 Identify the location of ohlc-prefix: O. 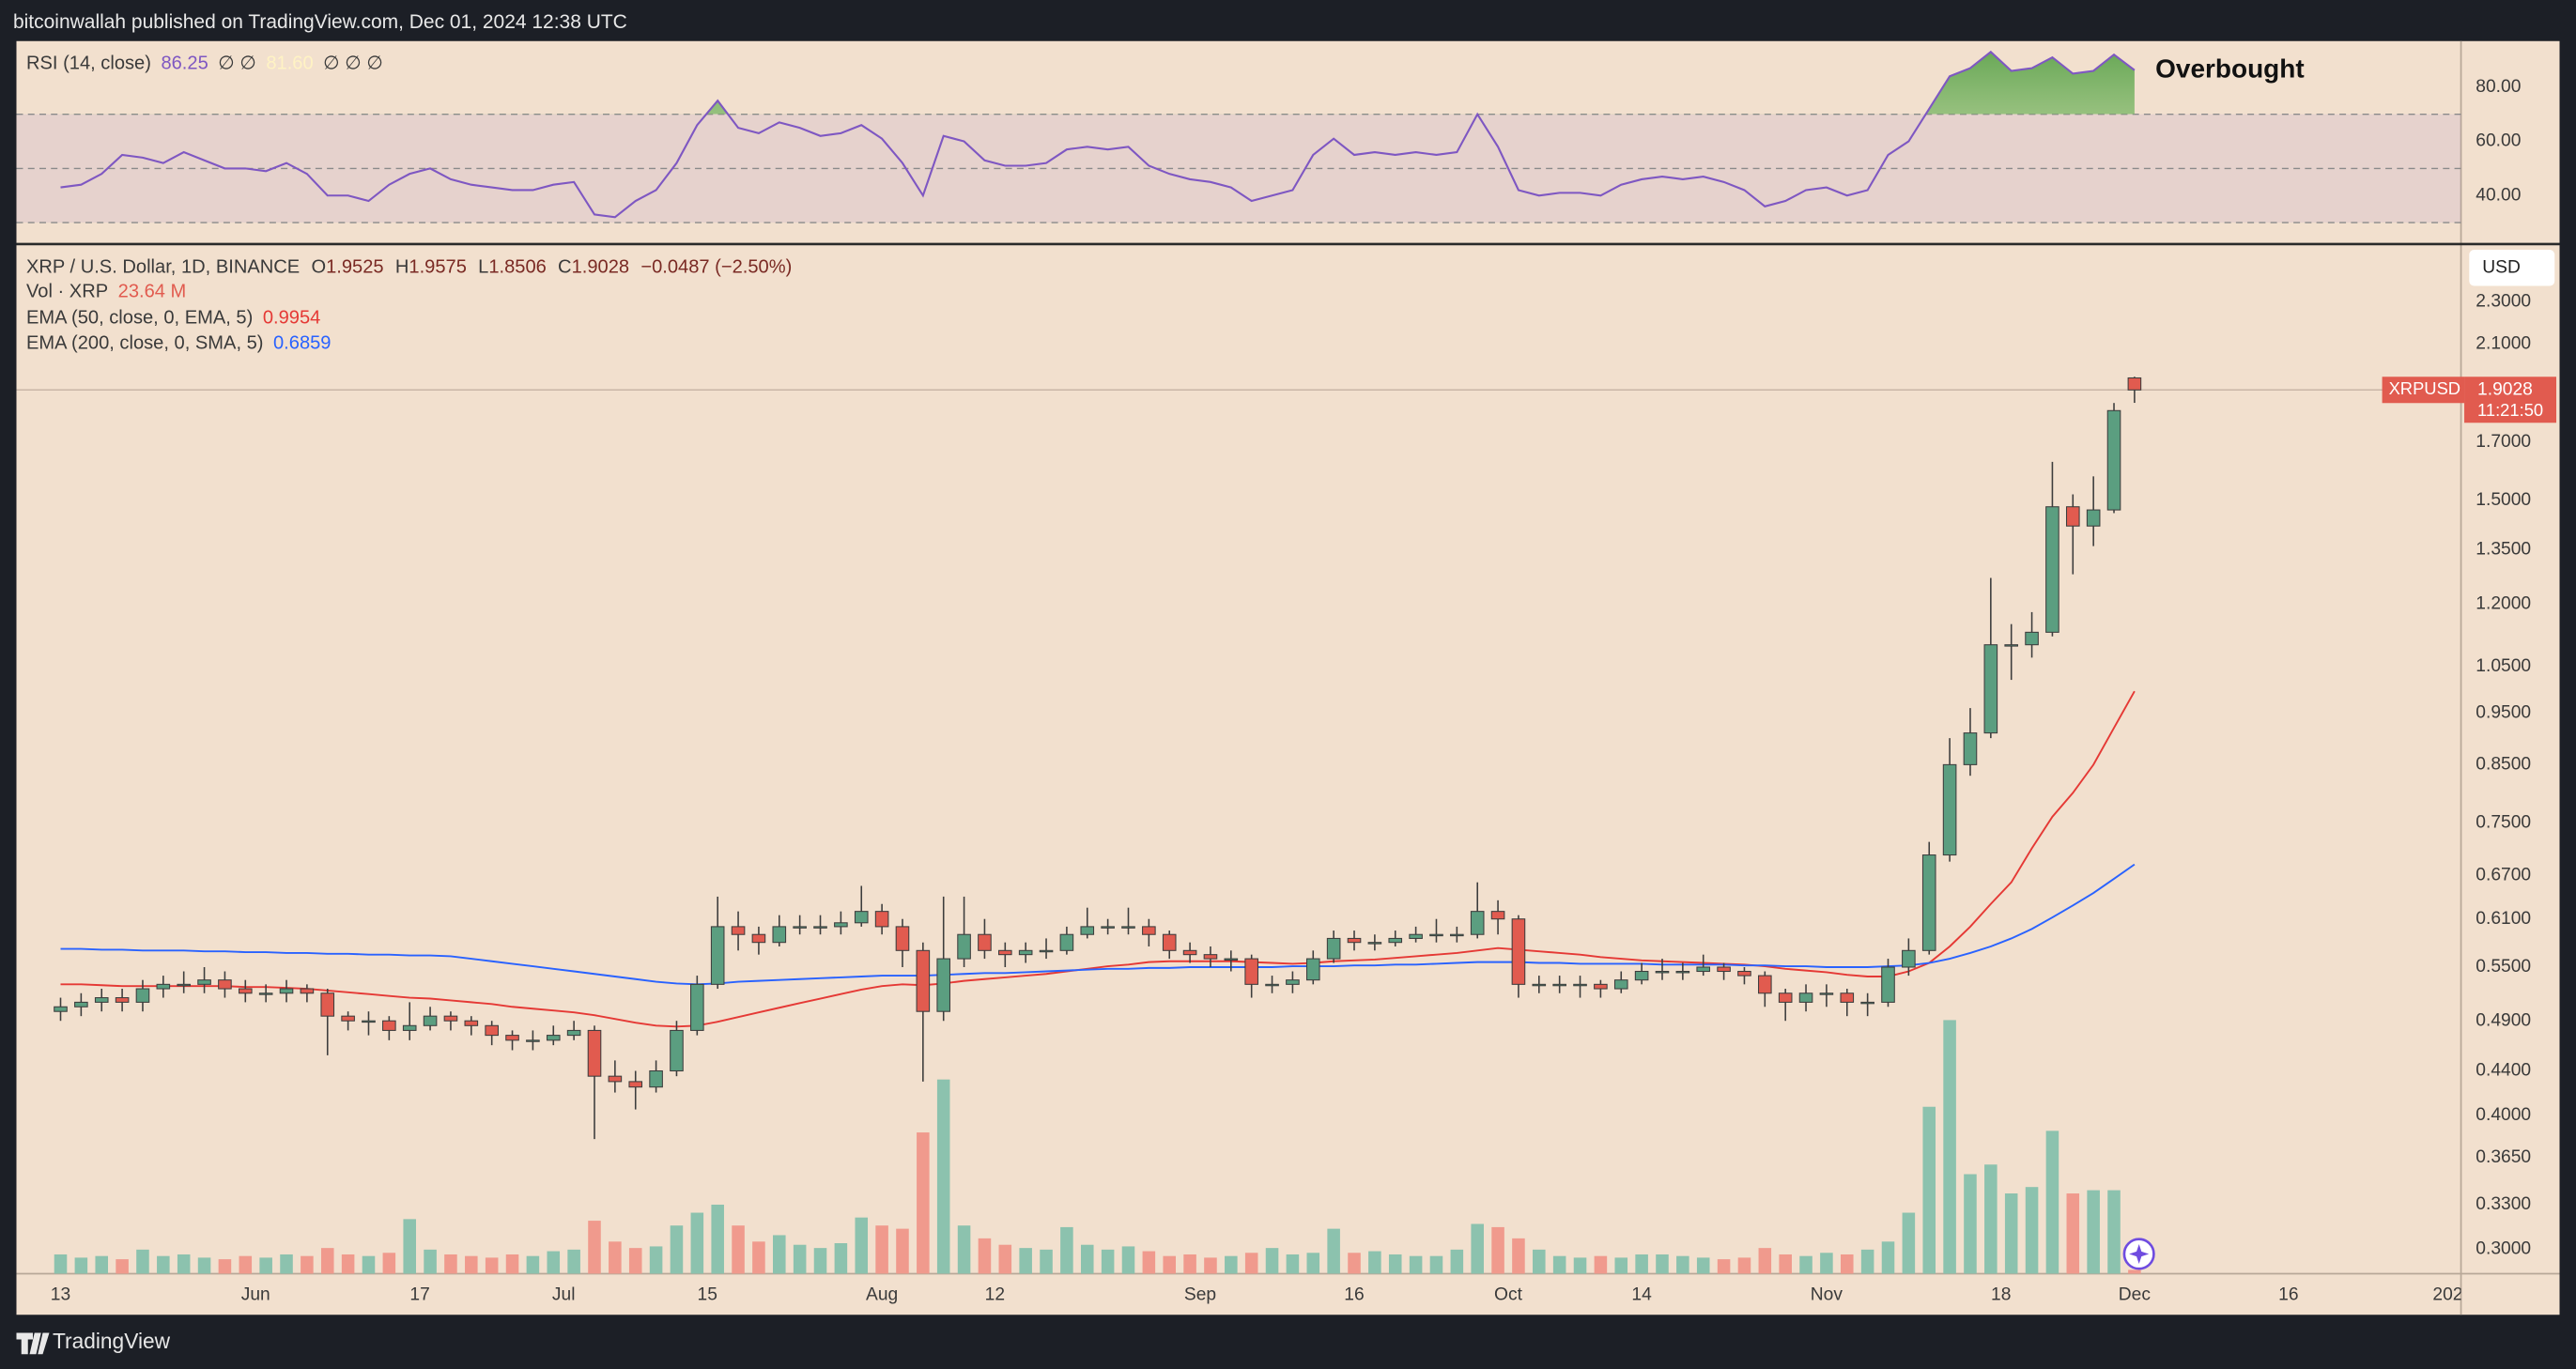
(318, 267).